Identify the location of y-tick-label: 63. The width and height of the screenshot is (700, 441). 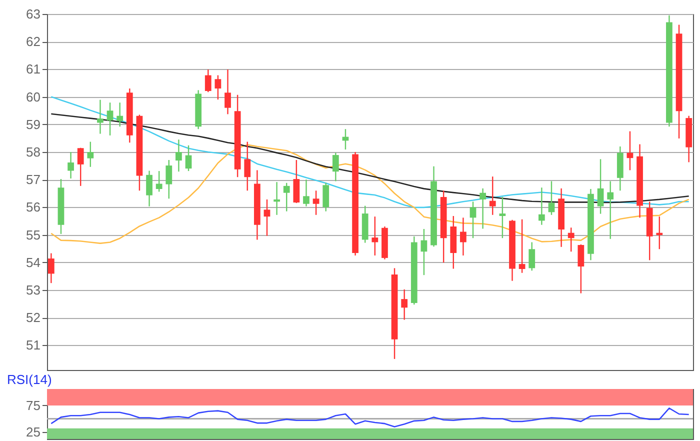
(33, 14).